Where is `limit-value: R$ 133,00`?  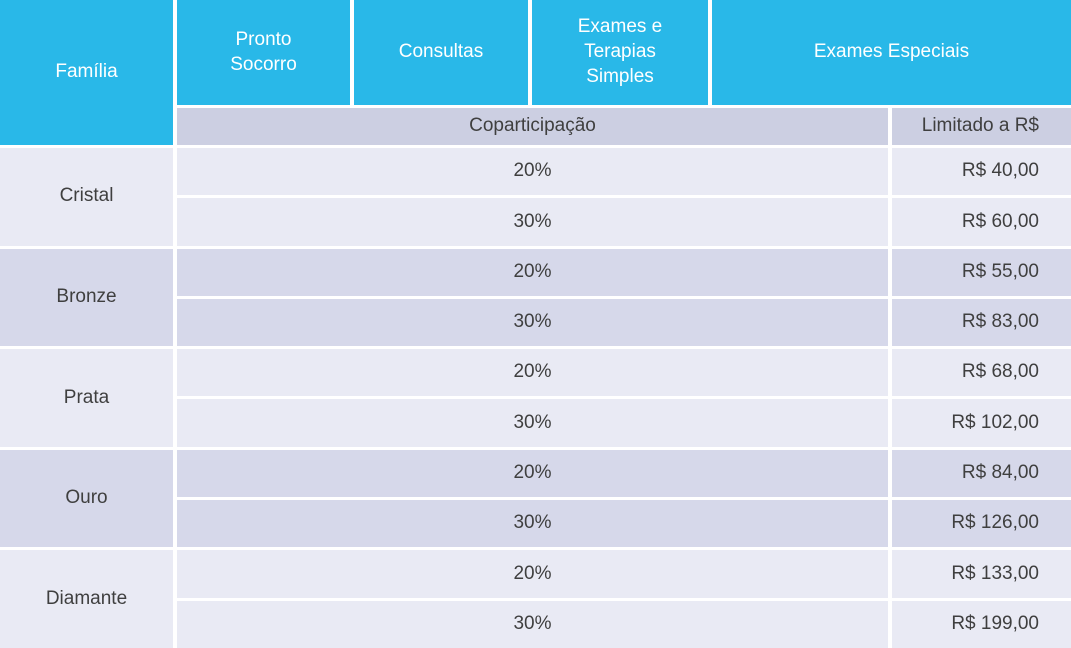 limit-value: R$ 133,00 is located at coordinates (981, 574).